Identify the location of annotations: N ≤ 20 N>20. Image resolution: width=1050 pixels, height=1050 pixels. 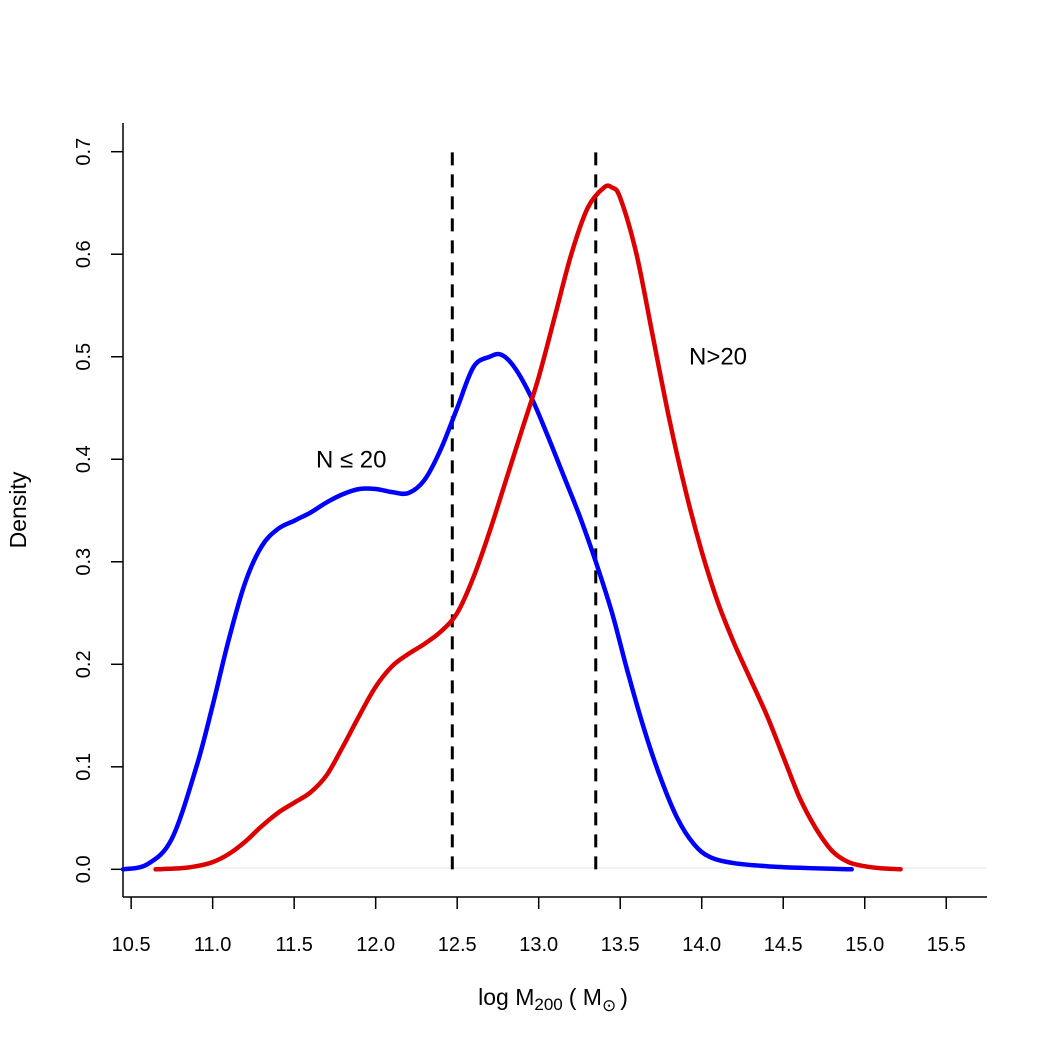
(531, 409).